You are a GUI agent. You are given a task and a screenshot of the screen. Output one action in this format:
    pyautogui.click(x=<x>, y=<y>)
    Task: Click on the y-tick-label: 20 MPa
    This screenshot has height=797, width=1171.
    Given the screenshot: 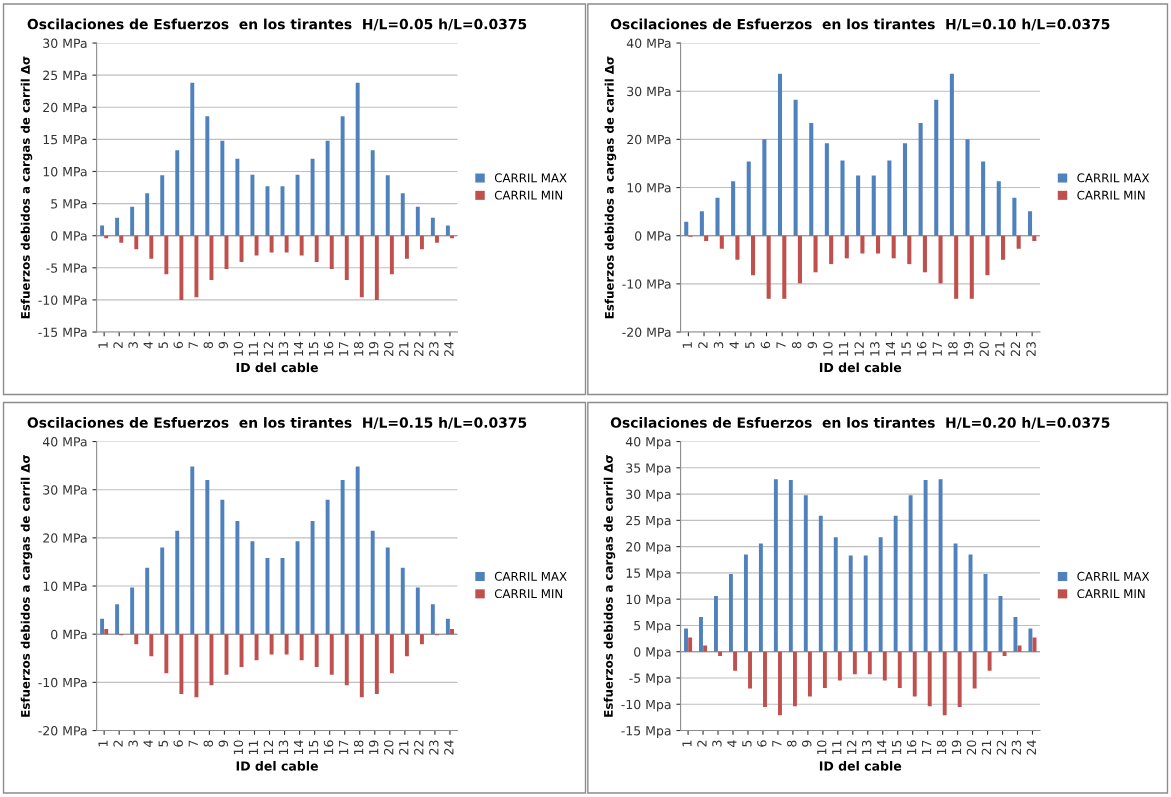 What is the action you would take?
    pyautogui.click(x=65, y=107)
    